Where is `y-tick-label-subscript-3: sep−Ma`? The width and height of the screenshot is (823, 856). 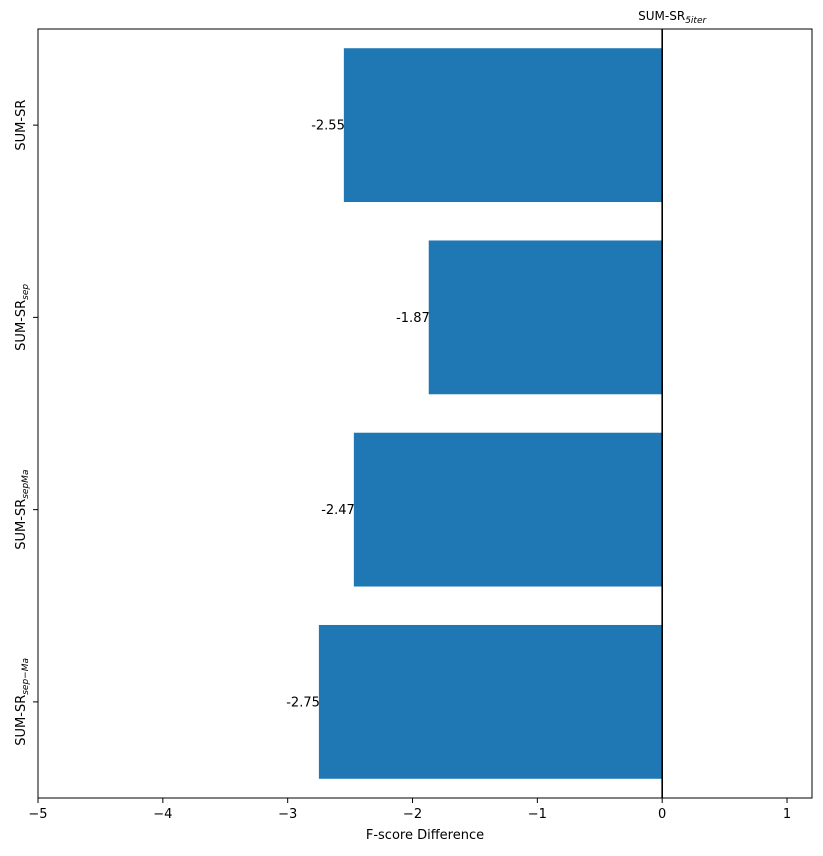 y-tick-label-subscript-3: sep−Ma is located at coordinates (26, 676).